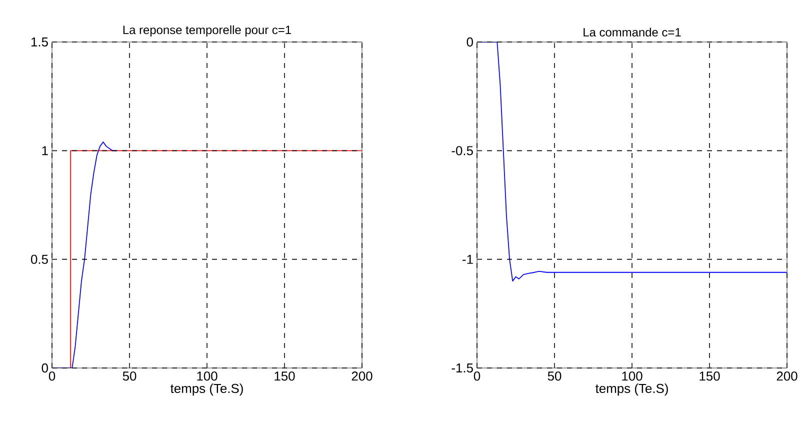 This screenshot has width=805, height=432. What do you see at coordinates (207, 30) in the screenshot?
I see `chart-title: La reponse temporelle pour c=1` at bounding box center [207, 30].